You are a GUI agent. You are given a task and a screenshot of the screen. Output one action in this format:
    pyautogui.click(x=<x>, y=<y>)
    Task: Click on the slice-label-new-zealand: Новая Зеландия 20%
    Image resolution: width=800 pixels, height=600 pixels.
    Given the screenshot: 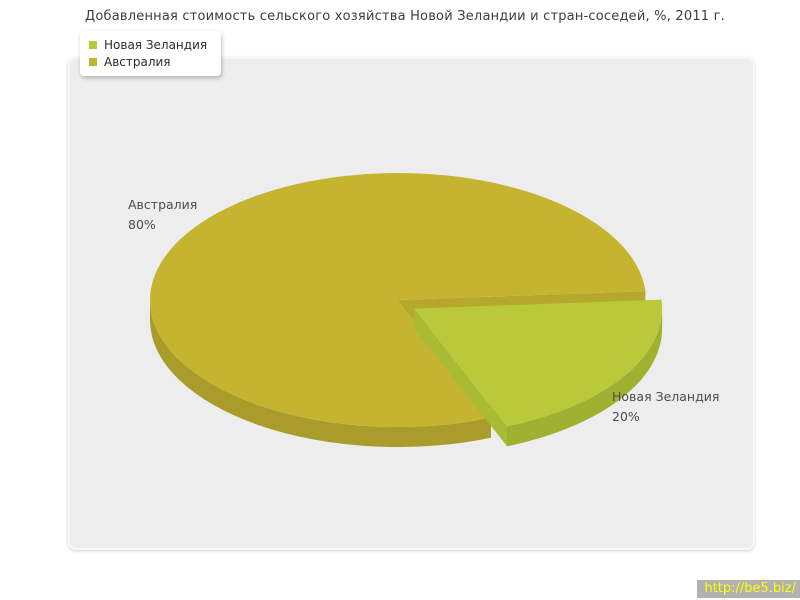 What is the action you would take?
    pyautogui.click(x=665, y=407)
    